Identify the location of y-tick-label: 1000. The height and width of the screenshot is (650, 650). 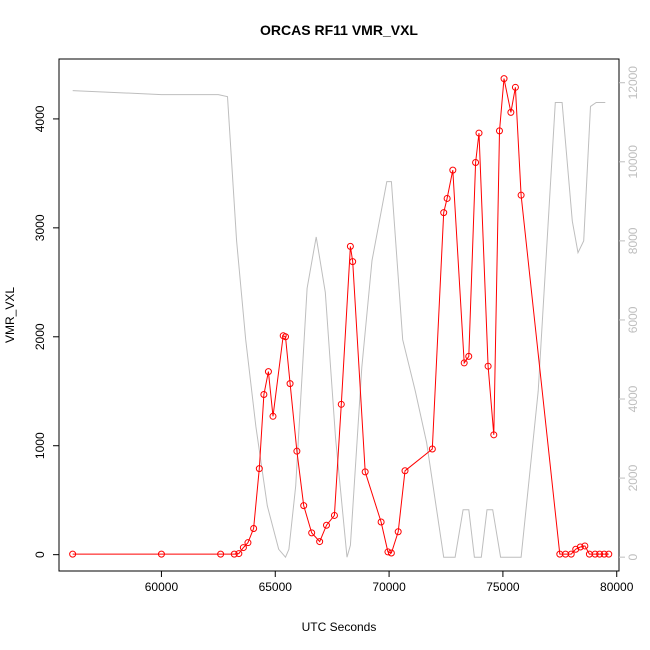
(40, 445).